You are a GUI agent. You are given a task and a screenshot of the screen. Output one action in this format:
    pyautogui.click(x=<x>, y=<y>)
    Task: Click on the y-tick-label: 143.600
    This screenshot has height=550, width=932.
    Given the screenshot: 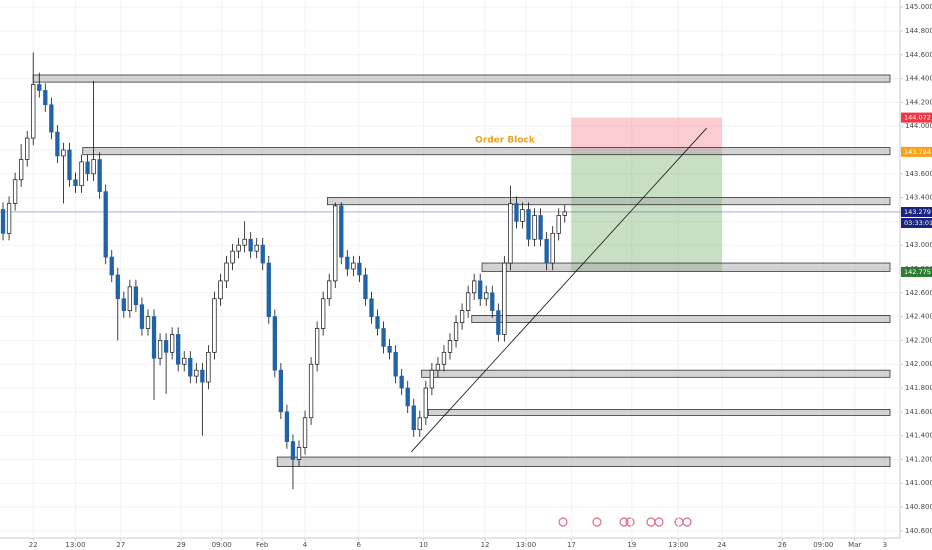 What is the action you would take?
    pyautogui.click(x=918, y=174)
    